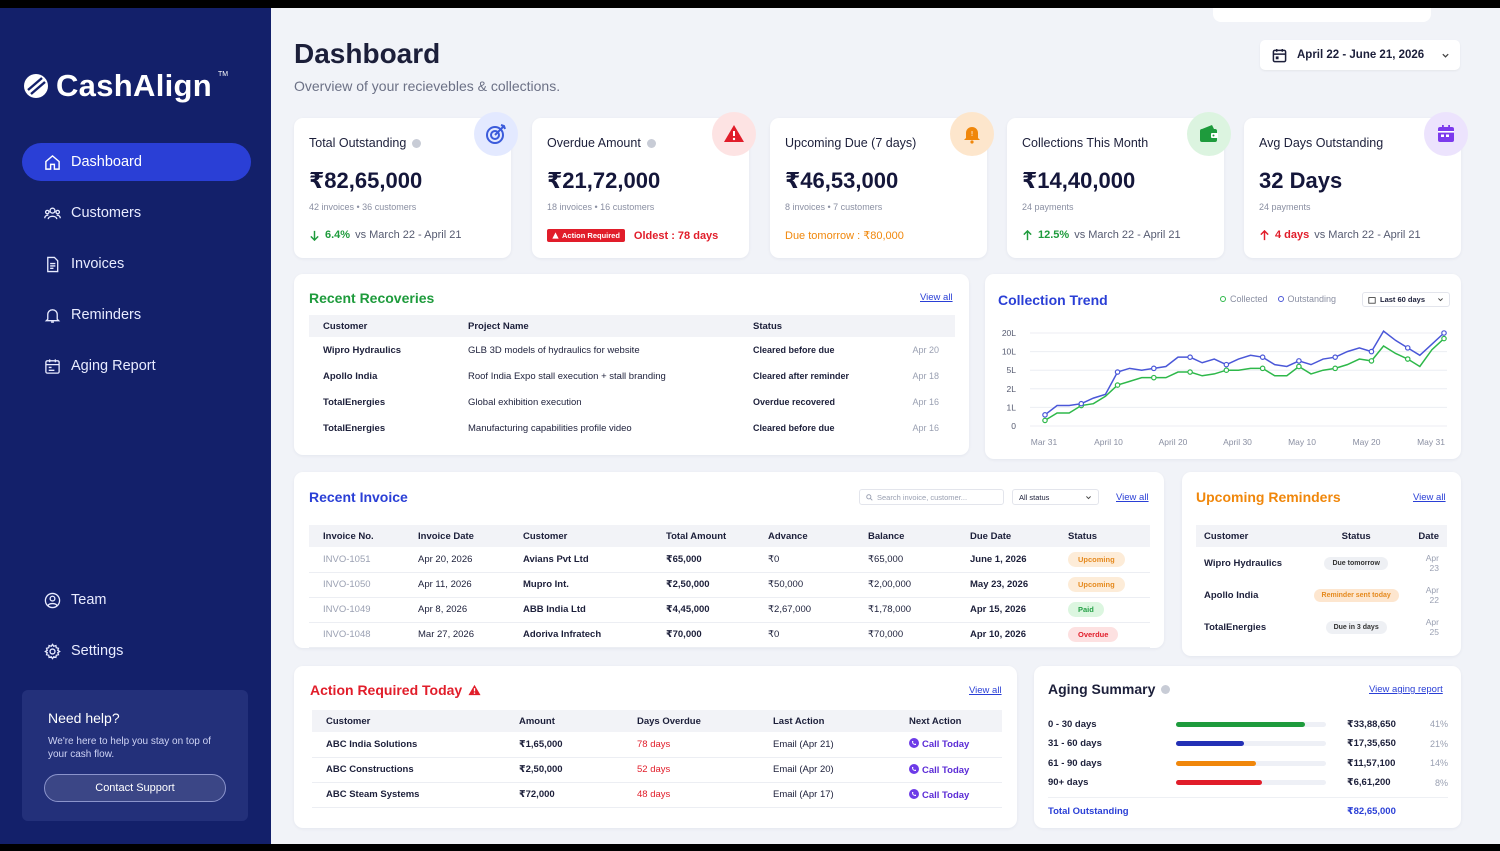 The image size is (1500, 851). What do you see at coordinates (1429, 497) in the screenshot?
I see `reminders-view-all-link: View all` at bounding box center [1429, 497].